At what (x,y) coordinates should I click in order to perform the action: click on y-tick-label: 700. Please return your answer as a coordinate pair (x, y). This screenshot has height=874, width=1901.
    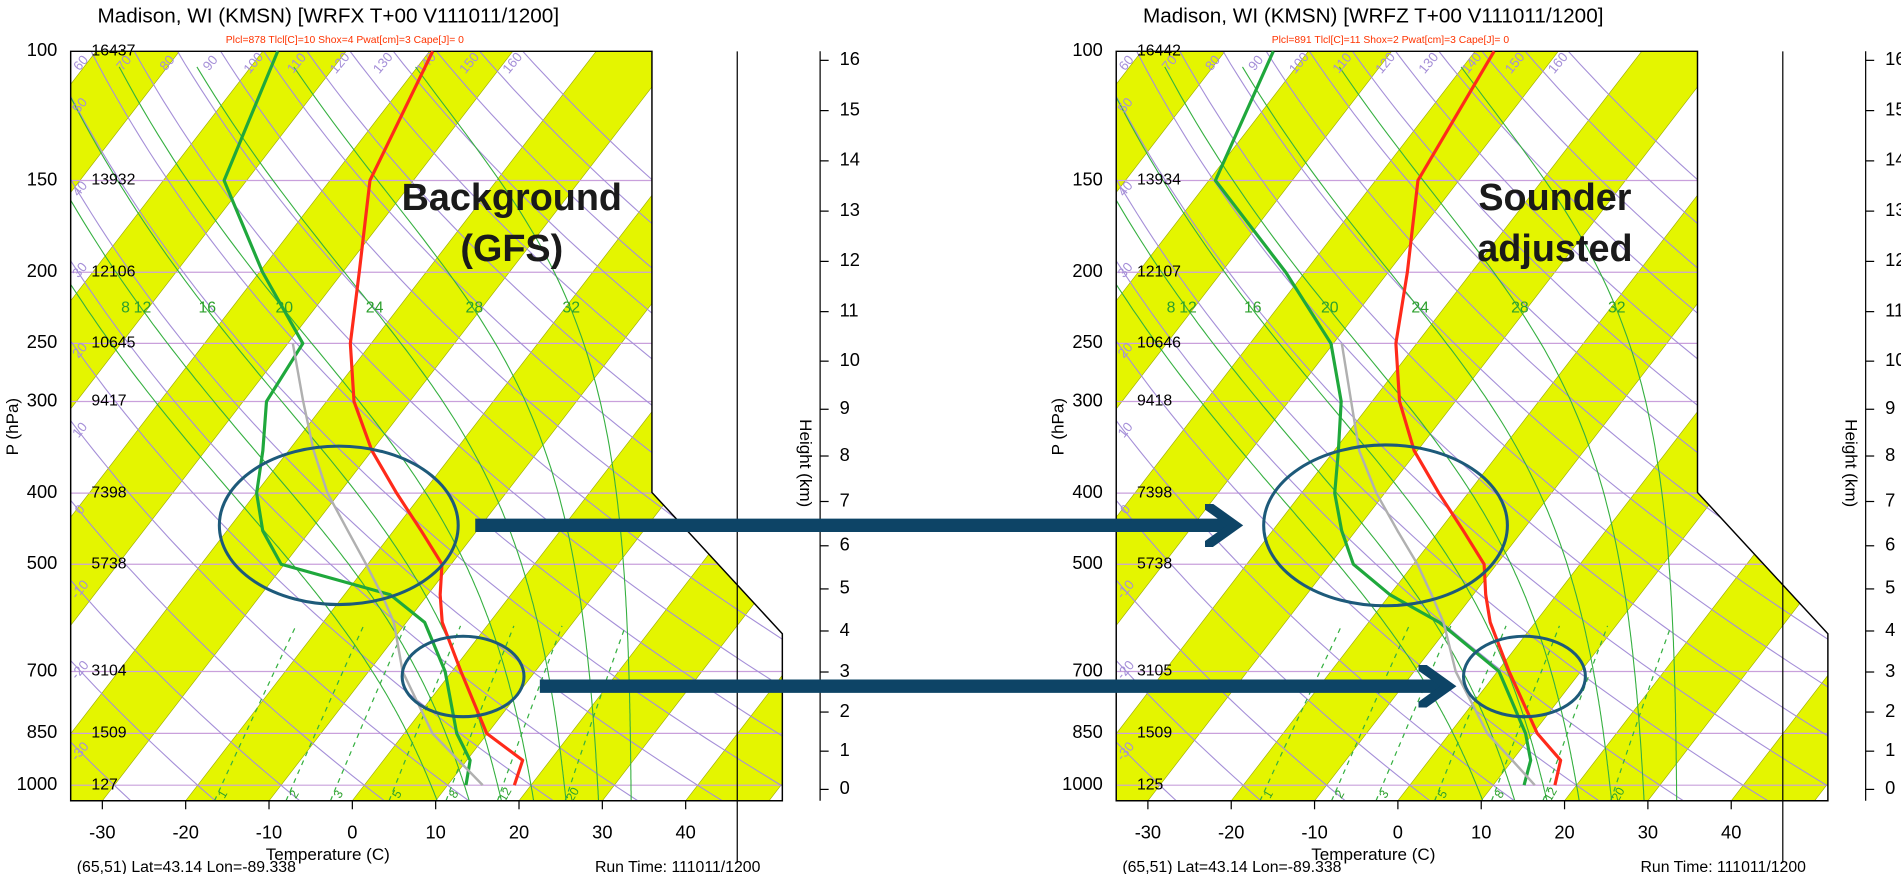
    Looking at the image, I should click on (1087, 669).